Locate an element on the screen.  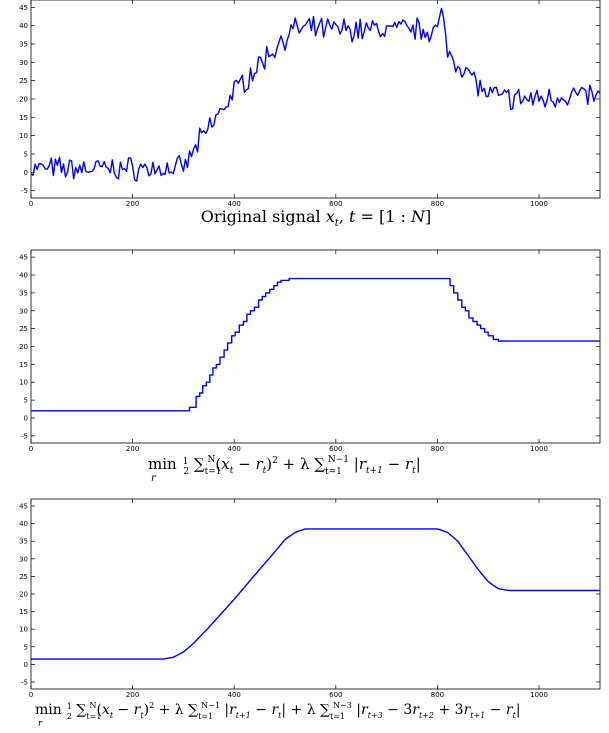
caption-original-signal: Original signal xt, t = [1 : N] is located at coordinates (316, 218).